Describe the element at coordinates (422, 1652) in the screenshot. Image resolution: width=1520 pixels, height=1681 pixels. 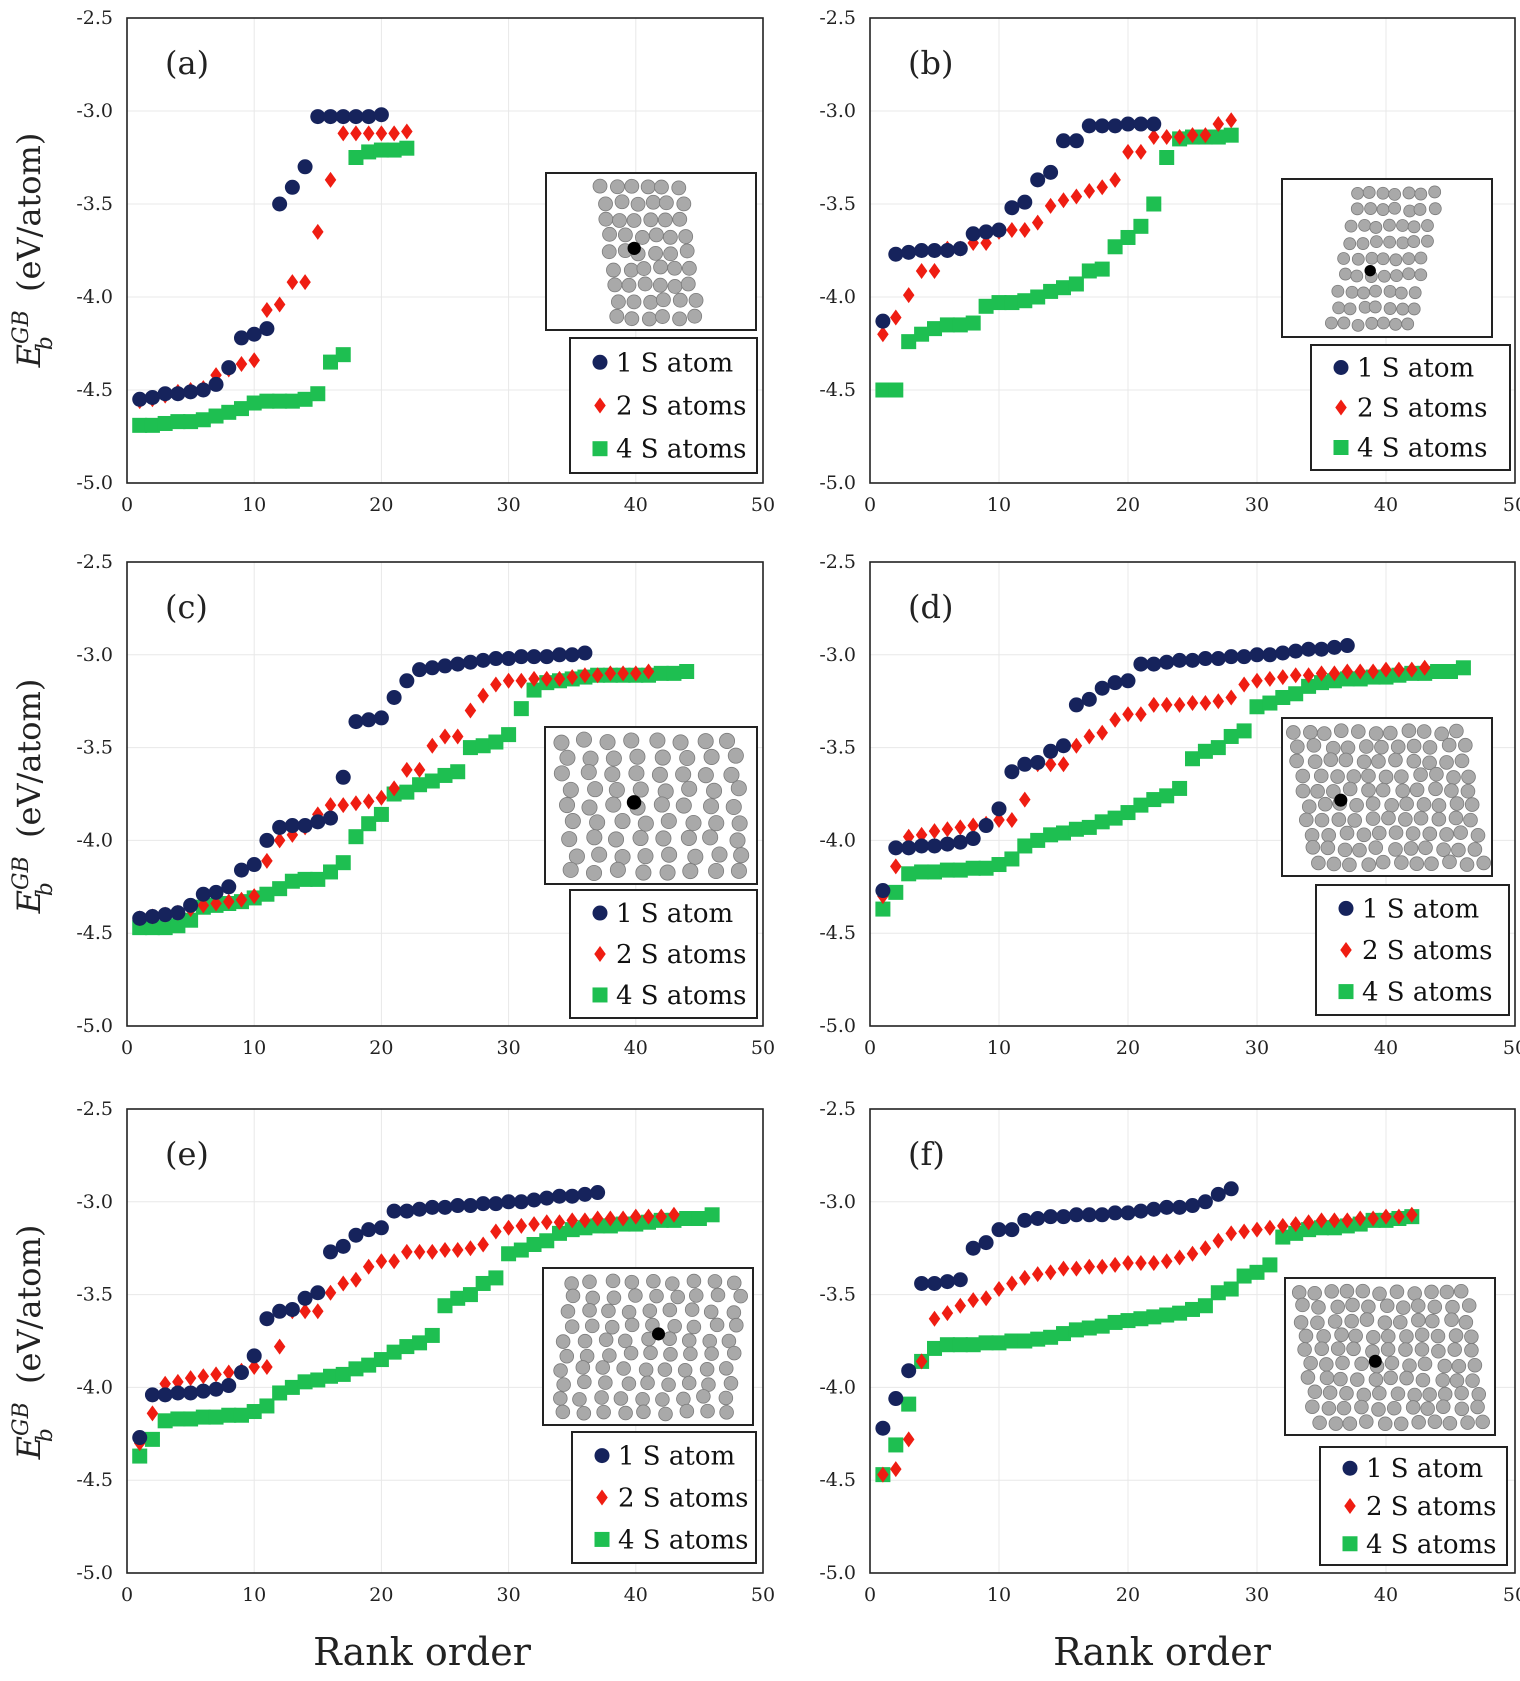
I see `x-axis-label: Rank order` at that location.